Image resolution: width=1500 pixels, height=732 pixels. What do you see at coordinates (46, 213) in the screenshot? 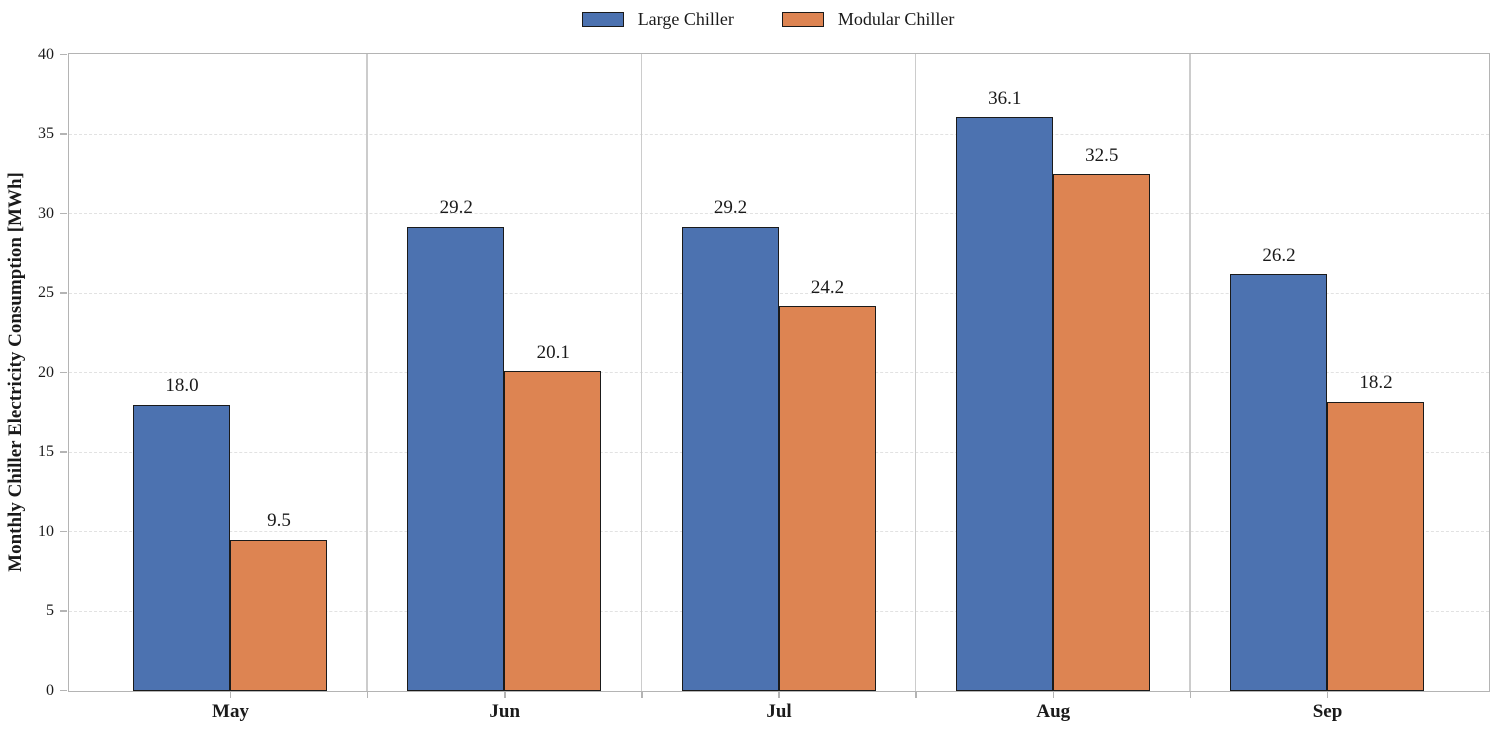
I see `y-tick-label: 30` at bounding box center [46, 213].